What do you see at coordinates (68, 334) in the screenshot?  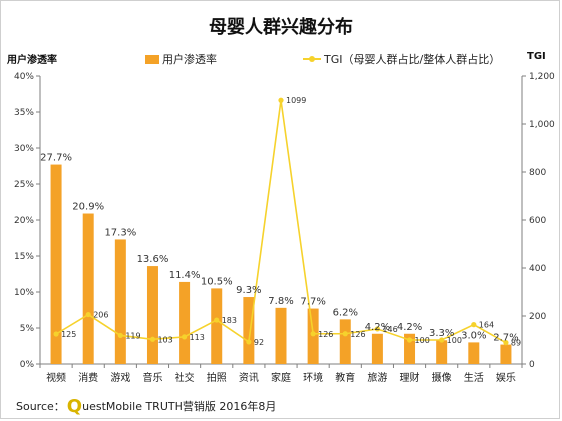 I see `tgi-value-label: 125` at bounding box center [68, 334].